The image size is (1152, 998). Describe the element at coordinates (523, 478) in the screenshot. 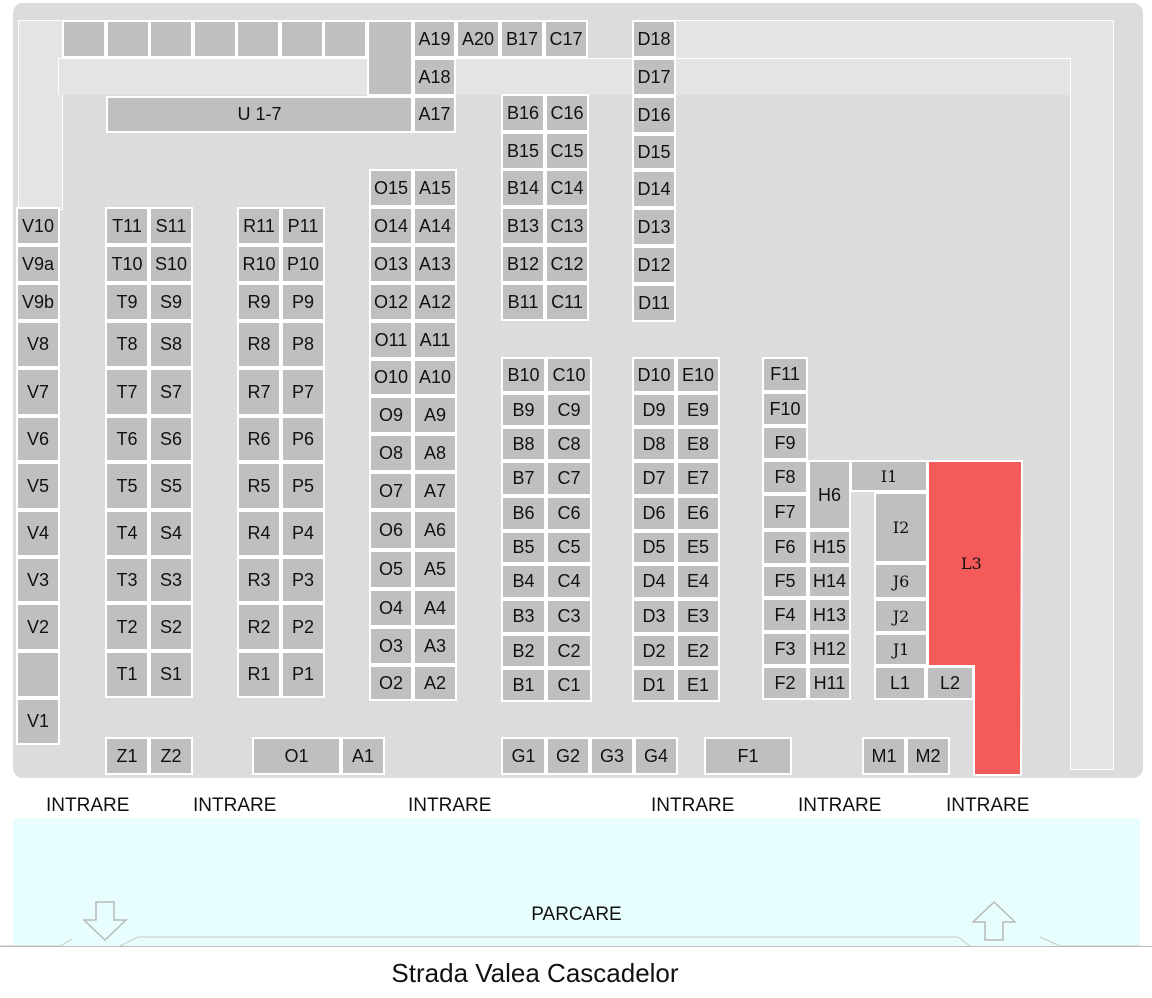

I see `stall-b7: B7` at that location.